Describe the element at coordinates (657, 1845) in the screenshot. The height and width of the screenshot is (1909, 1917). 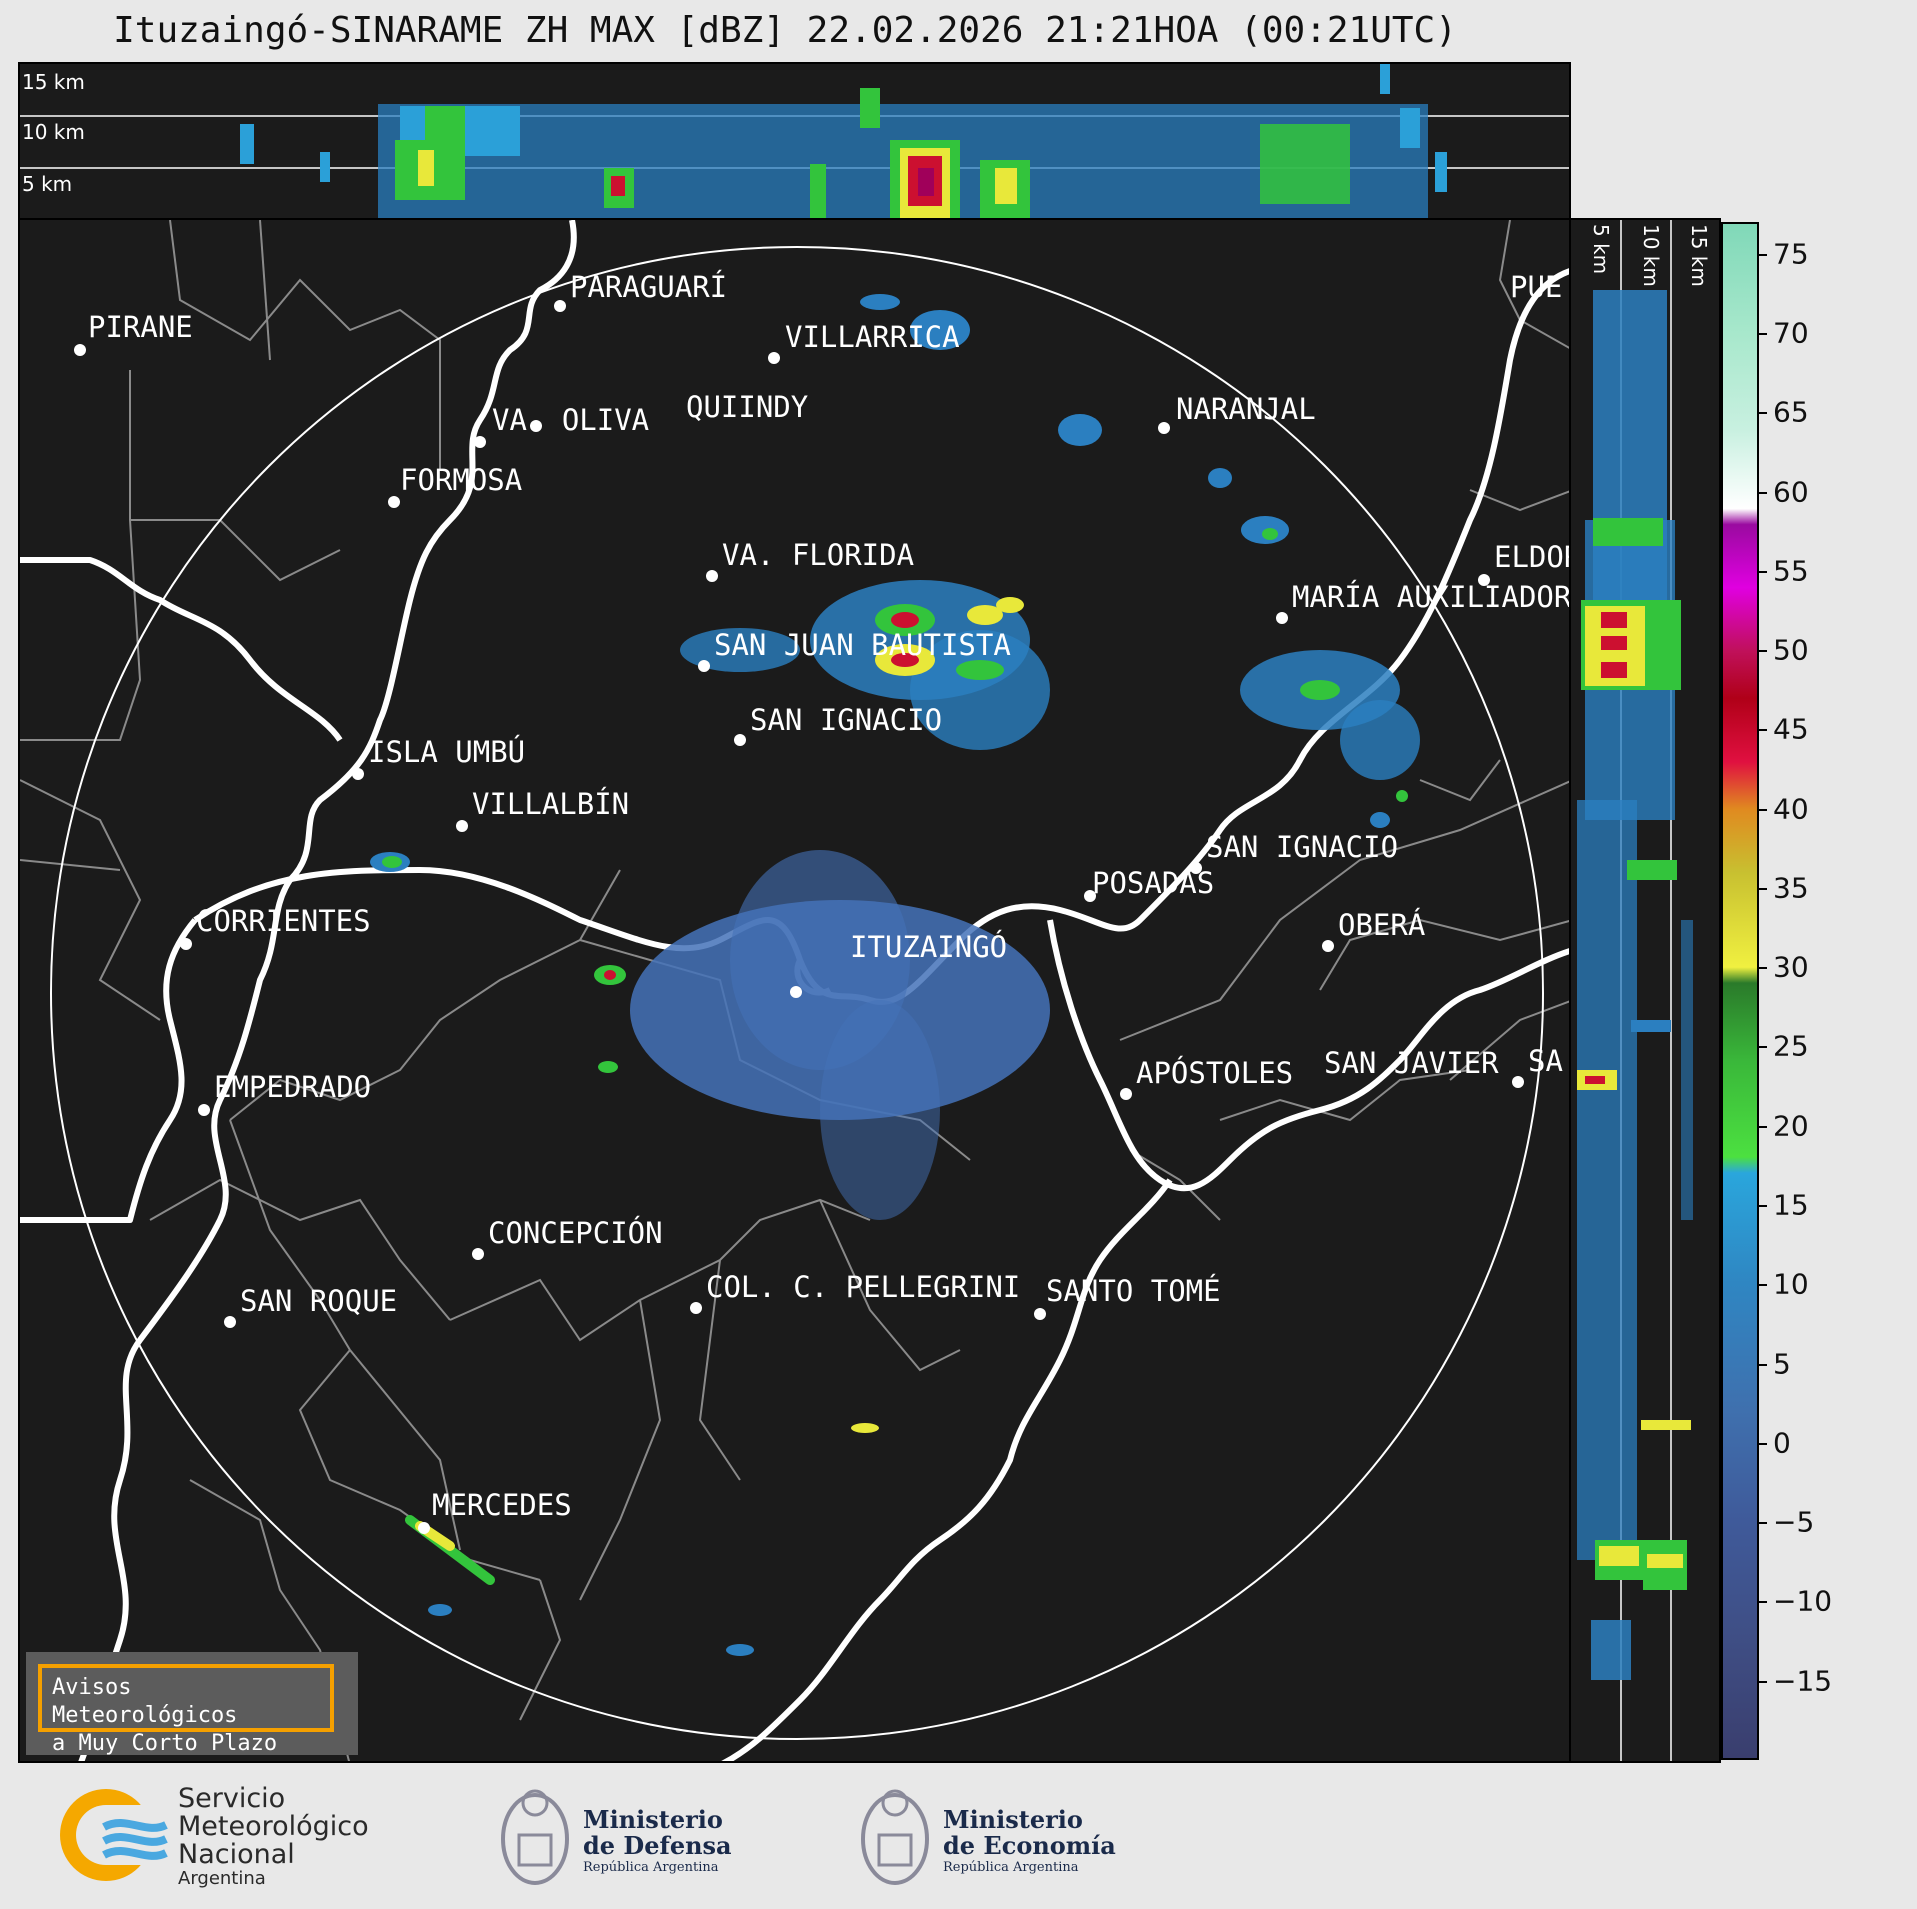
I see `defensa-line-2: de Defensa` at that location.